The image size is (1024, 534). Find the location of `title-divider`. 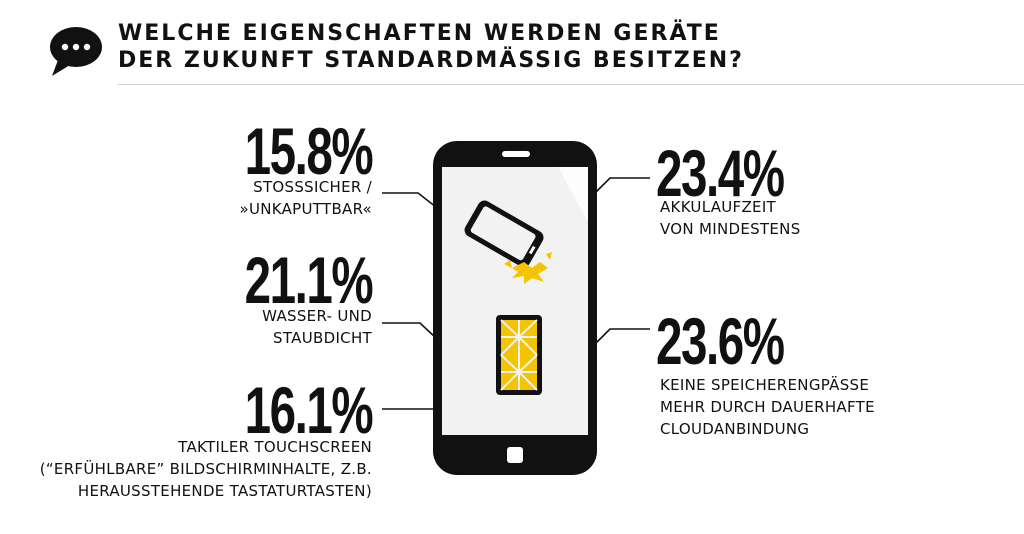

title-divider is located at coordinates (571, 84).